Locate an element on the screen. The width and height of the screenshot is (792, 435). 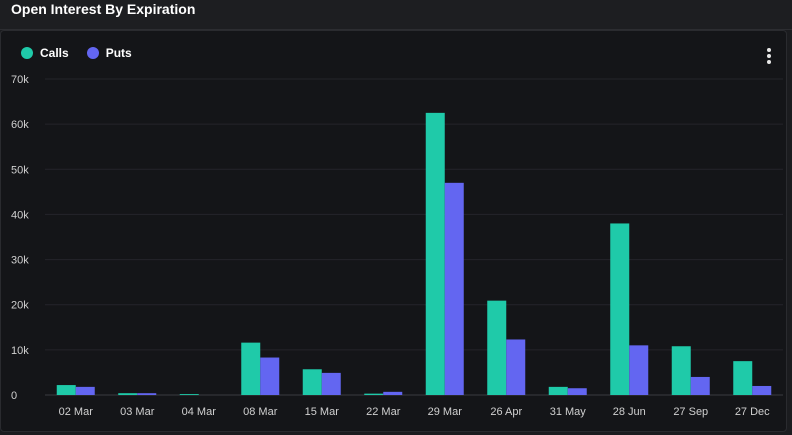
x-tick-label: 03 Mar is located at coordinates (137, 412).